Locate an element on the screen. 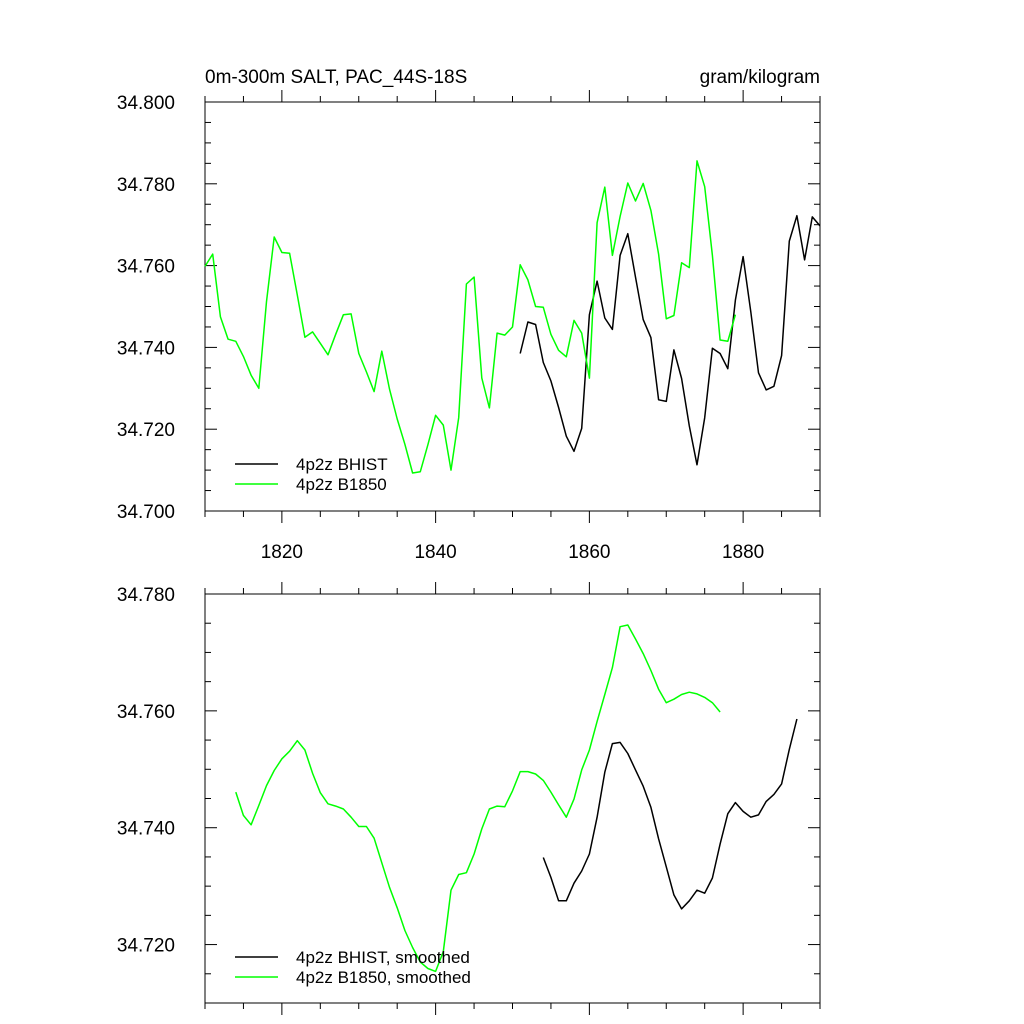  y-tick-label: 34.700 is located at coordinates (146, 512).